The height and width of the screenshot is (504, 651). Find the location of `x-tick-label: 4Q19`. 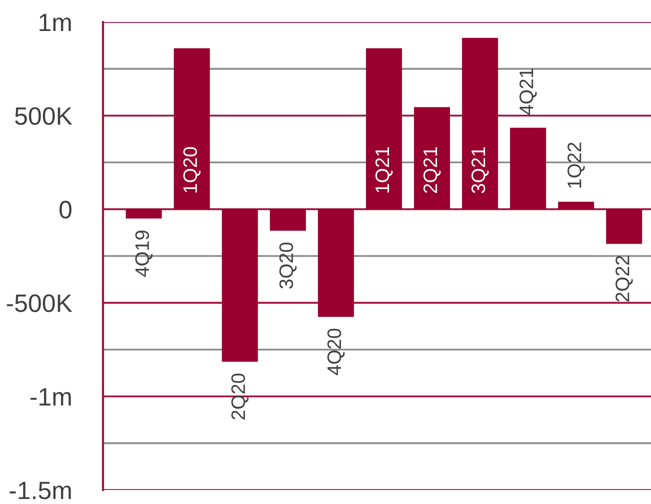

x-tick-label: 4Q19 is located at coordinates (144, 253).